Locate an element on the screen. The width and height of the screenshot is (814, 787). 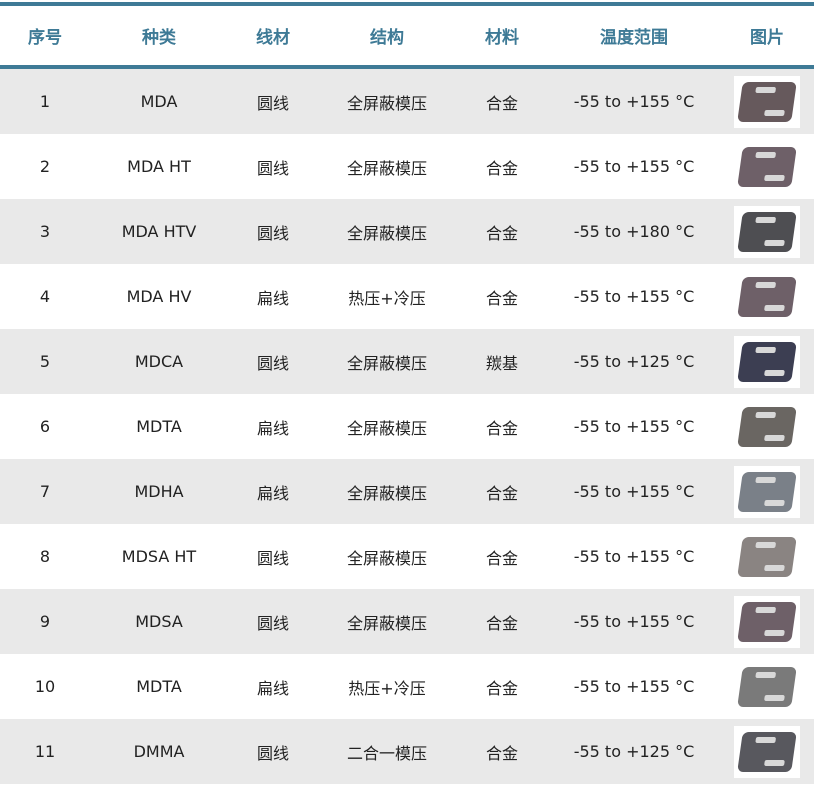
header-type: 种类 is located at coordinates (159, 37).